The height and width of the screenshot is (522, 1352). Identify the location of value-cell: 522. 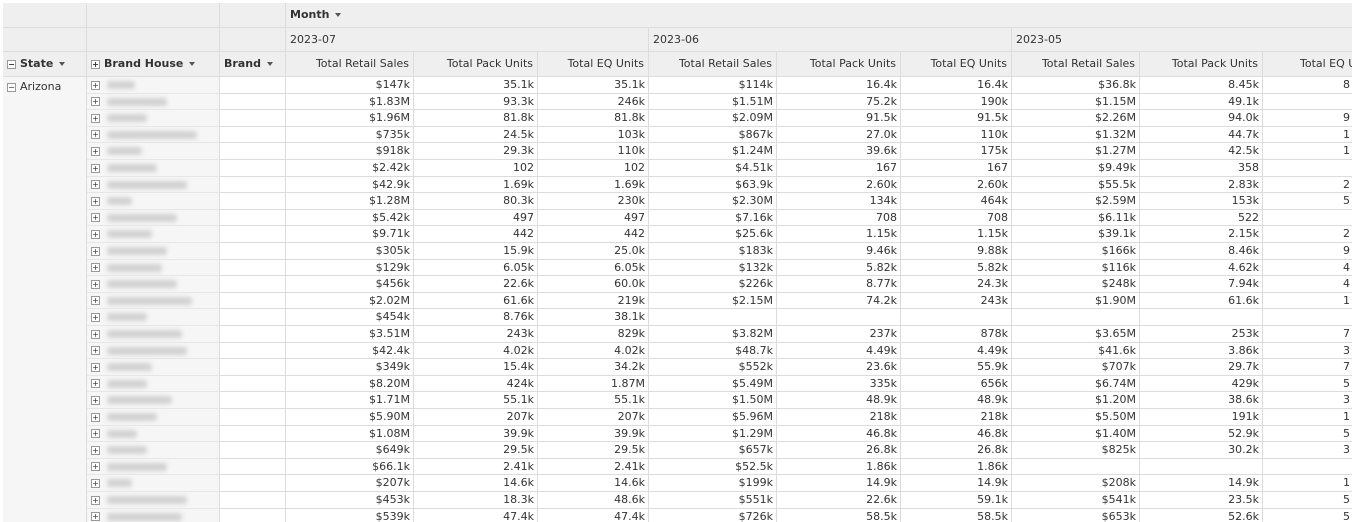
(1201, 218).